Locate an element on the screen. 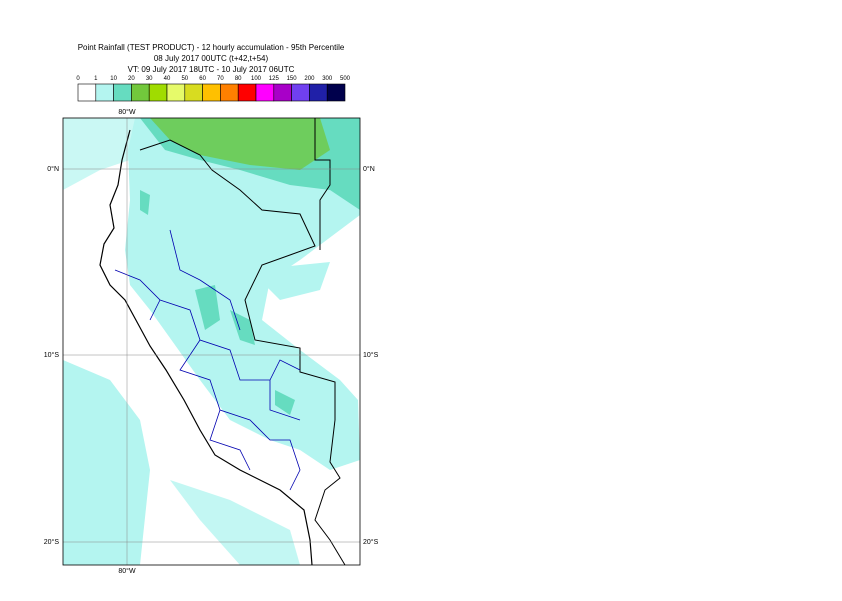 This screenshot has height=601, width=842. colorbar-label: 70 is located at coordinates (220, 79).